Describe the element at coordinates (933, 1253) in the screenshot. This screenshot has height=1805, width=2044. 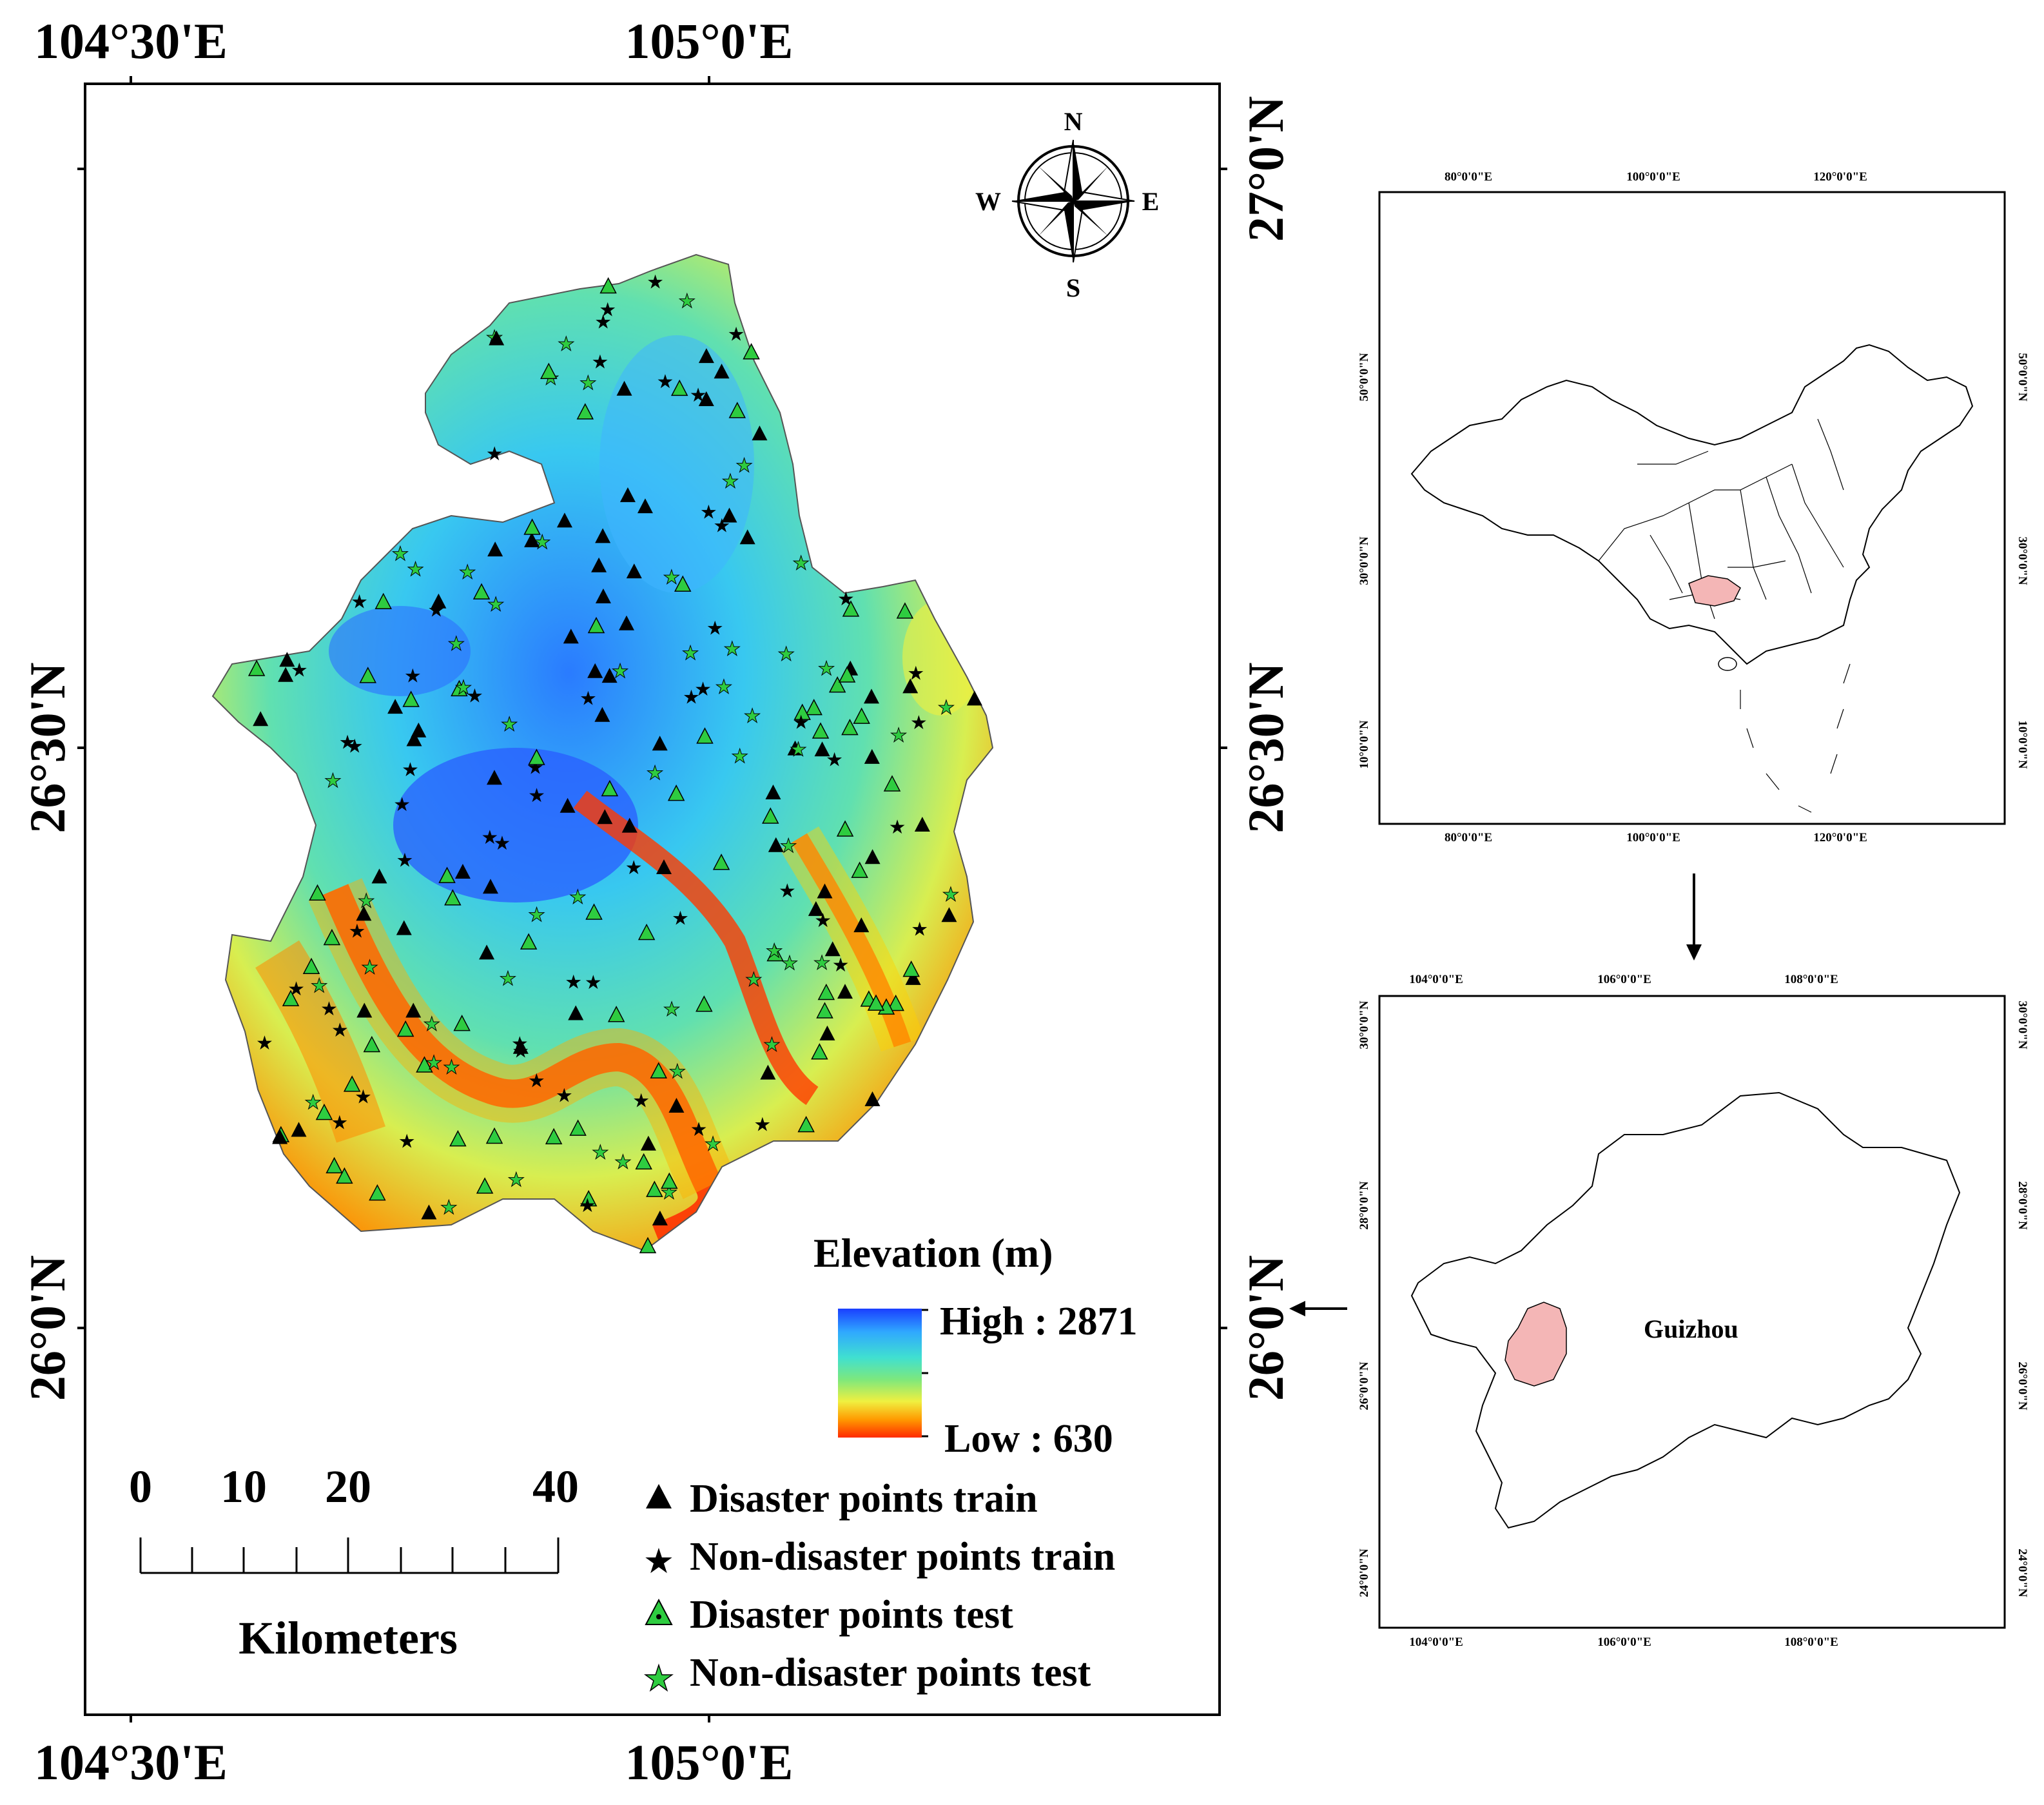
I see `elevation-legend-title: Elevation (m)` at that location.